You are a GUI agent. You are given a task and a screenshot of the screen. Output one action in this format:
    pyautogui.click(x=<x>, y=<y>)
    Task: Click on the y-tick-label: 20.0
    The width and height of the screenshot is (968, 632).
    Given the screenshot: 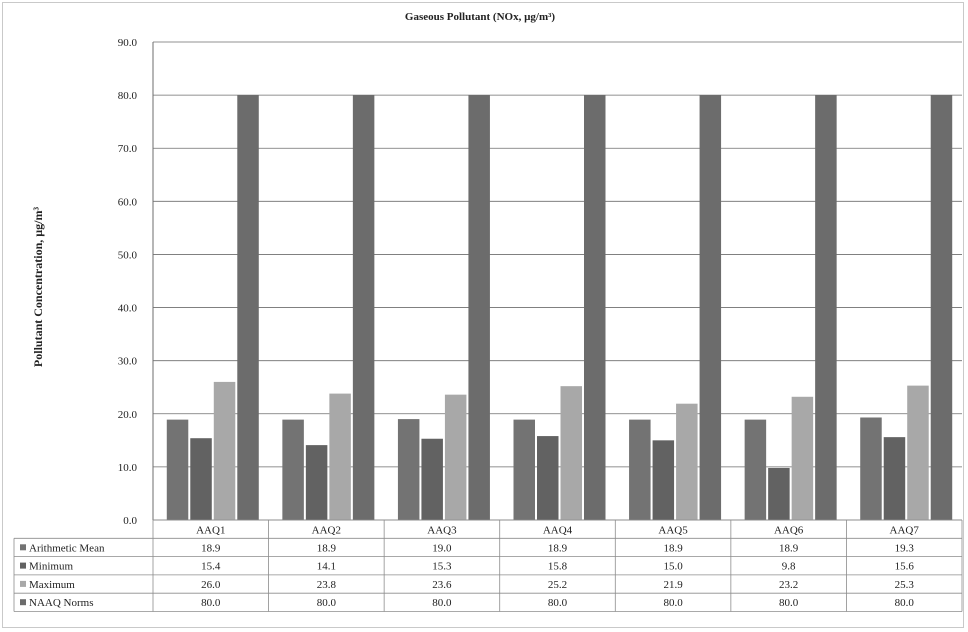 What is the action you would take?
    pyautogui.click(x=128, y=415)
    